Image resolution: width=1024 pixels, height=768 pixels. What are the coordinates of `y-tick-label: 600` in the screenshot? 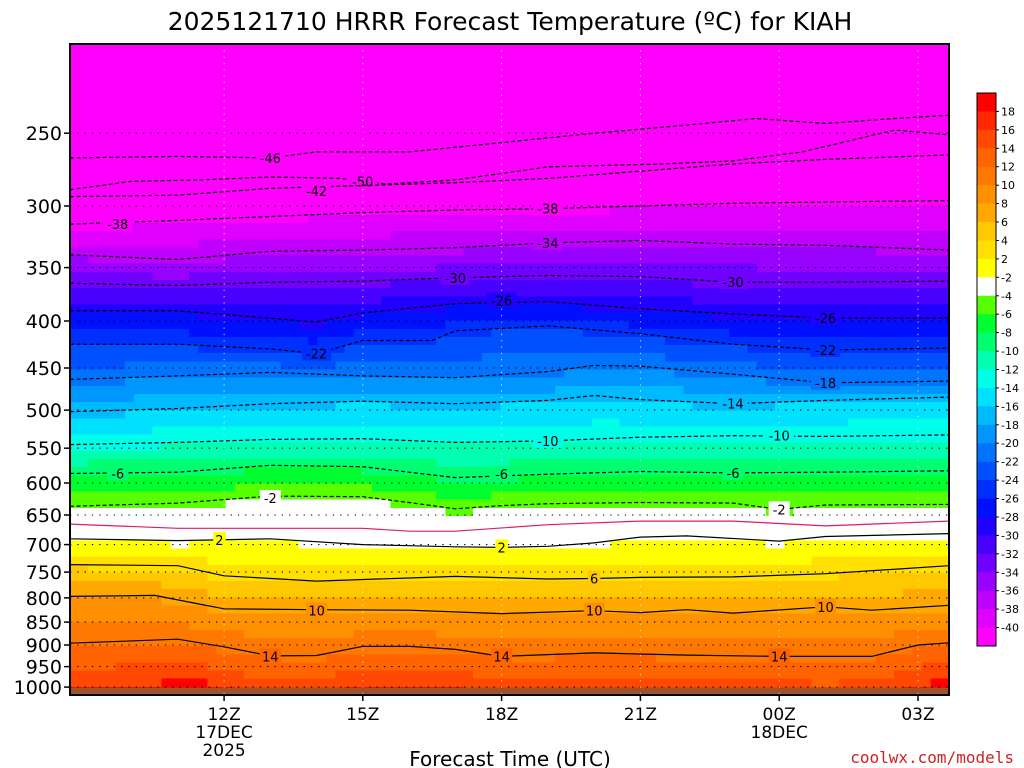 It's located at (44, 484).